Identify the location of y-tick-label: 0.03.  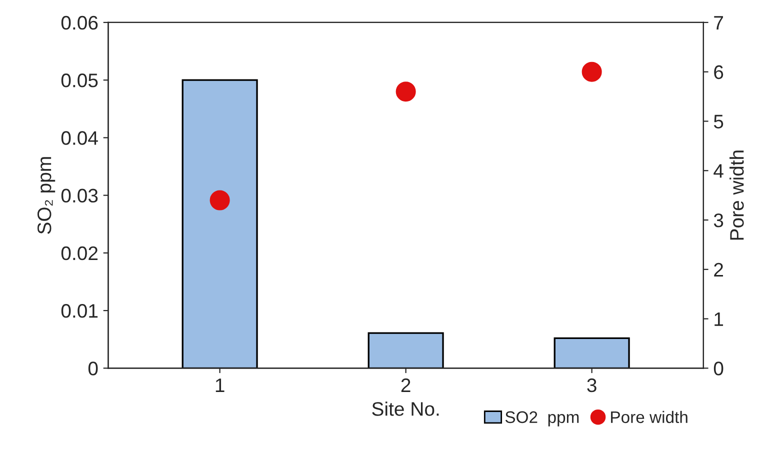
(79, 195).